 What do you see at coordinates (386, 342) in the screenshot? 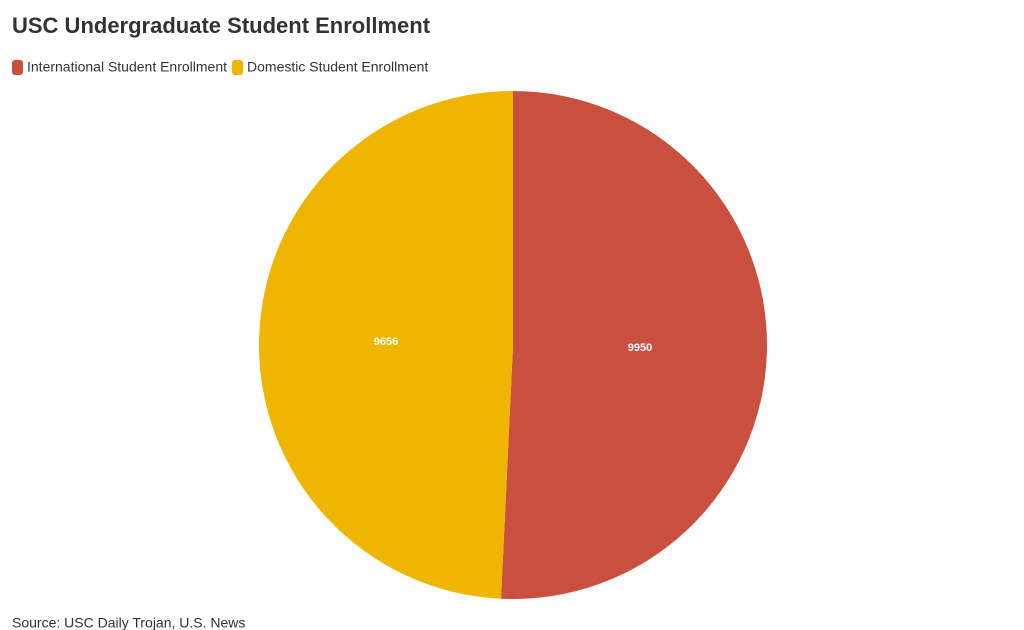
I see `slice-label: 9656` at bounding box center [386, 342].